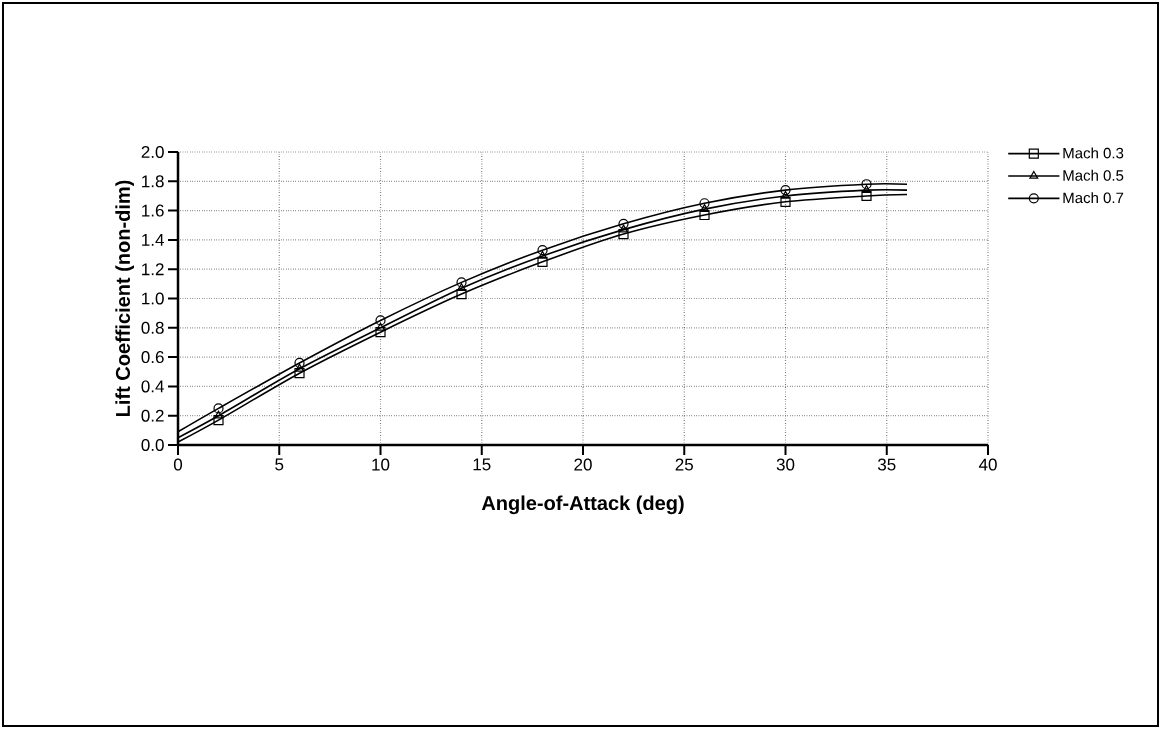 This screenshot has height=729, width=1161. Describe the element at coordinates (124, 298) in the screenshot. I see `y-axis-title: Lift Coefficient (non-dim)` at that location.